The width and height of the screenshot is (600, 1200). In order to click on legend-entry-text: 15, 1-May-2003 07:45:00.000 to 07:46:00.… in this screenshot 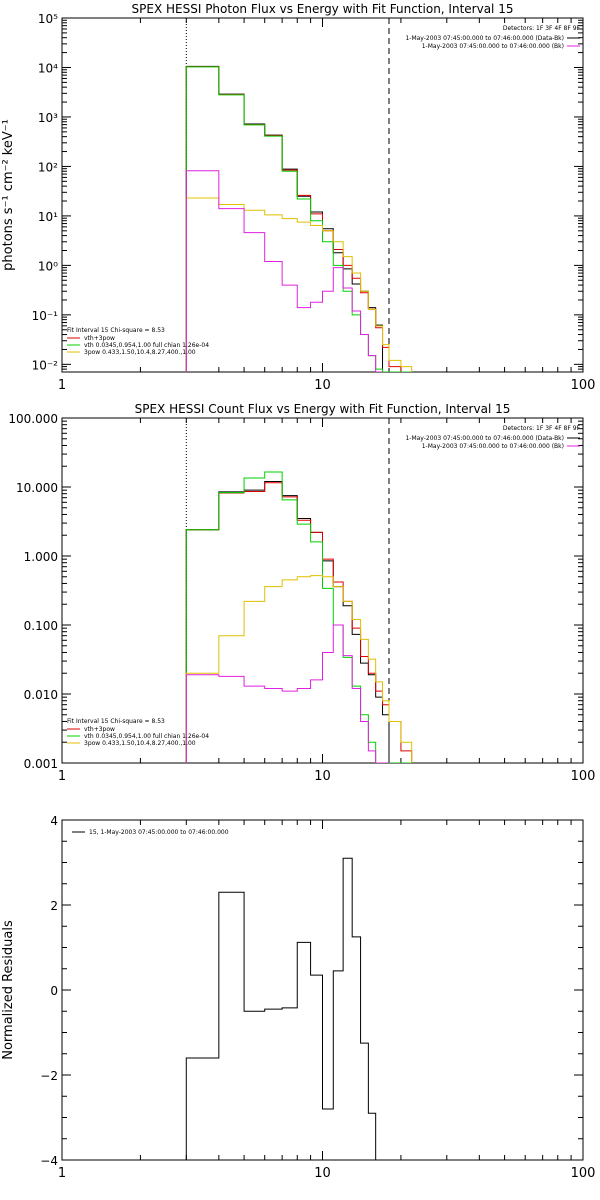, I will do `click(159, 832)`.